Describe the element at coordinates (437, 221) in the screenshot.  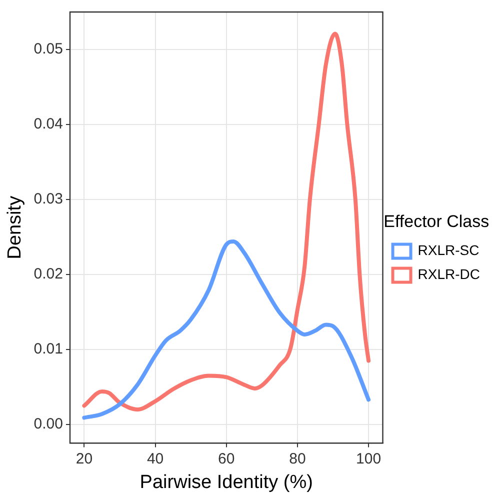
I see `legend-title: Effector Class` at that location.